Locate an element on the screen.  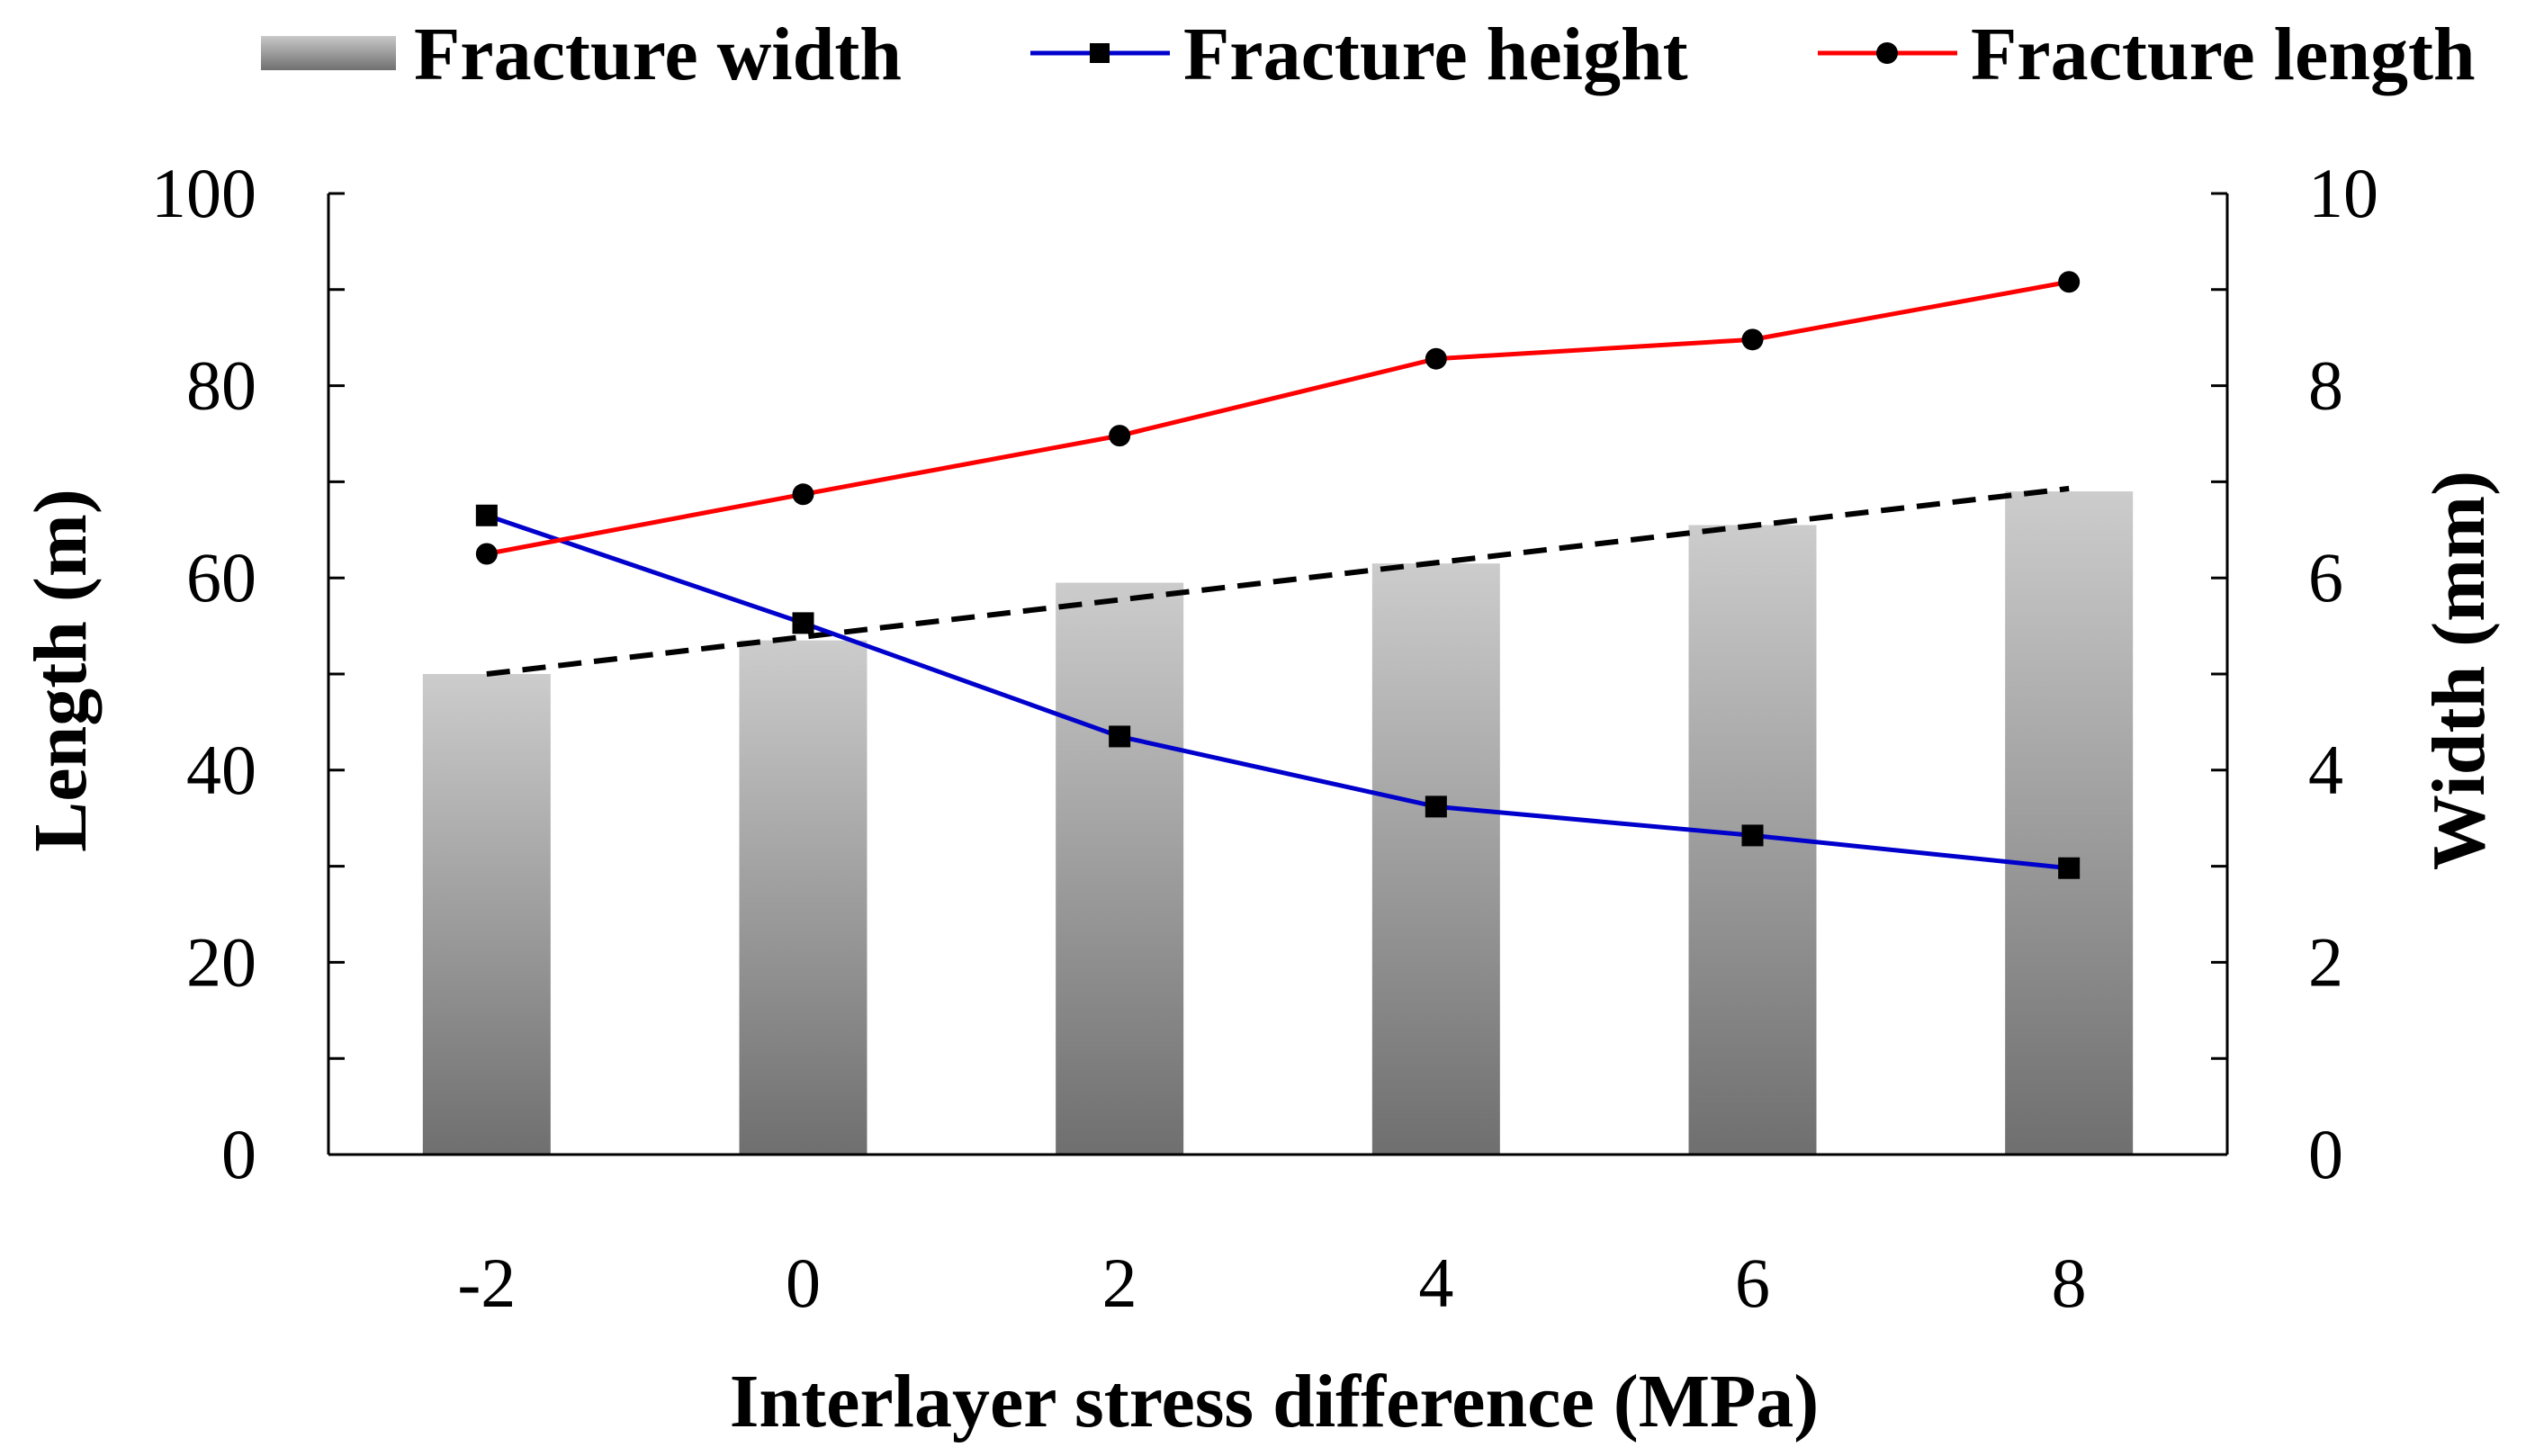
y-tick-label-left: 100 is located at coordinates (203, 193).